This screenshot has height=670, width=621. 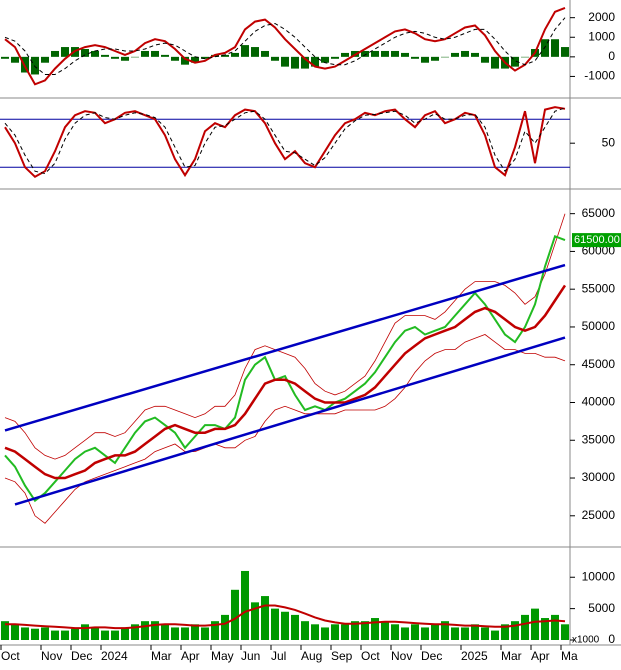 I want to click on x-tick-label: Mar, so click(x=511, y=656).